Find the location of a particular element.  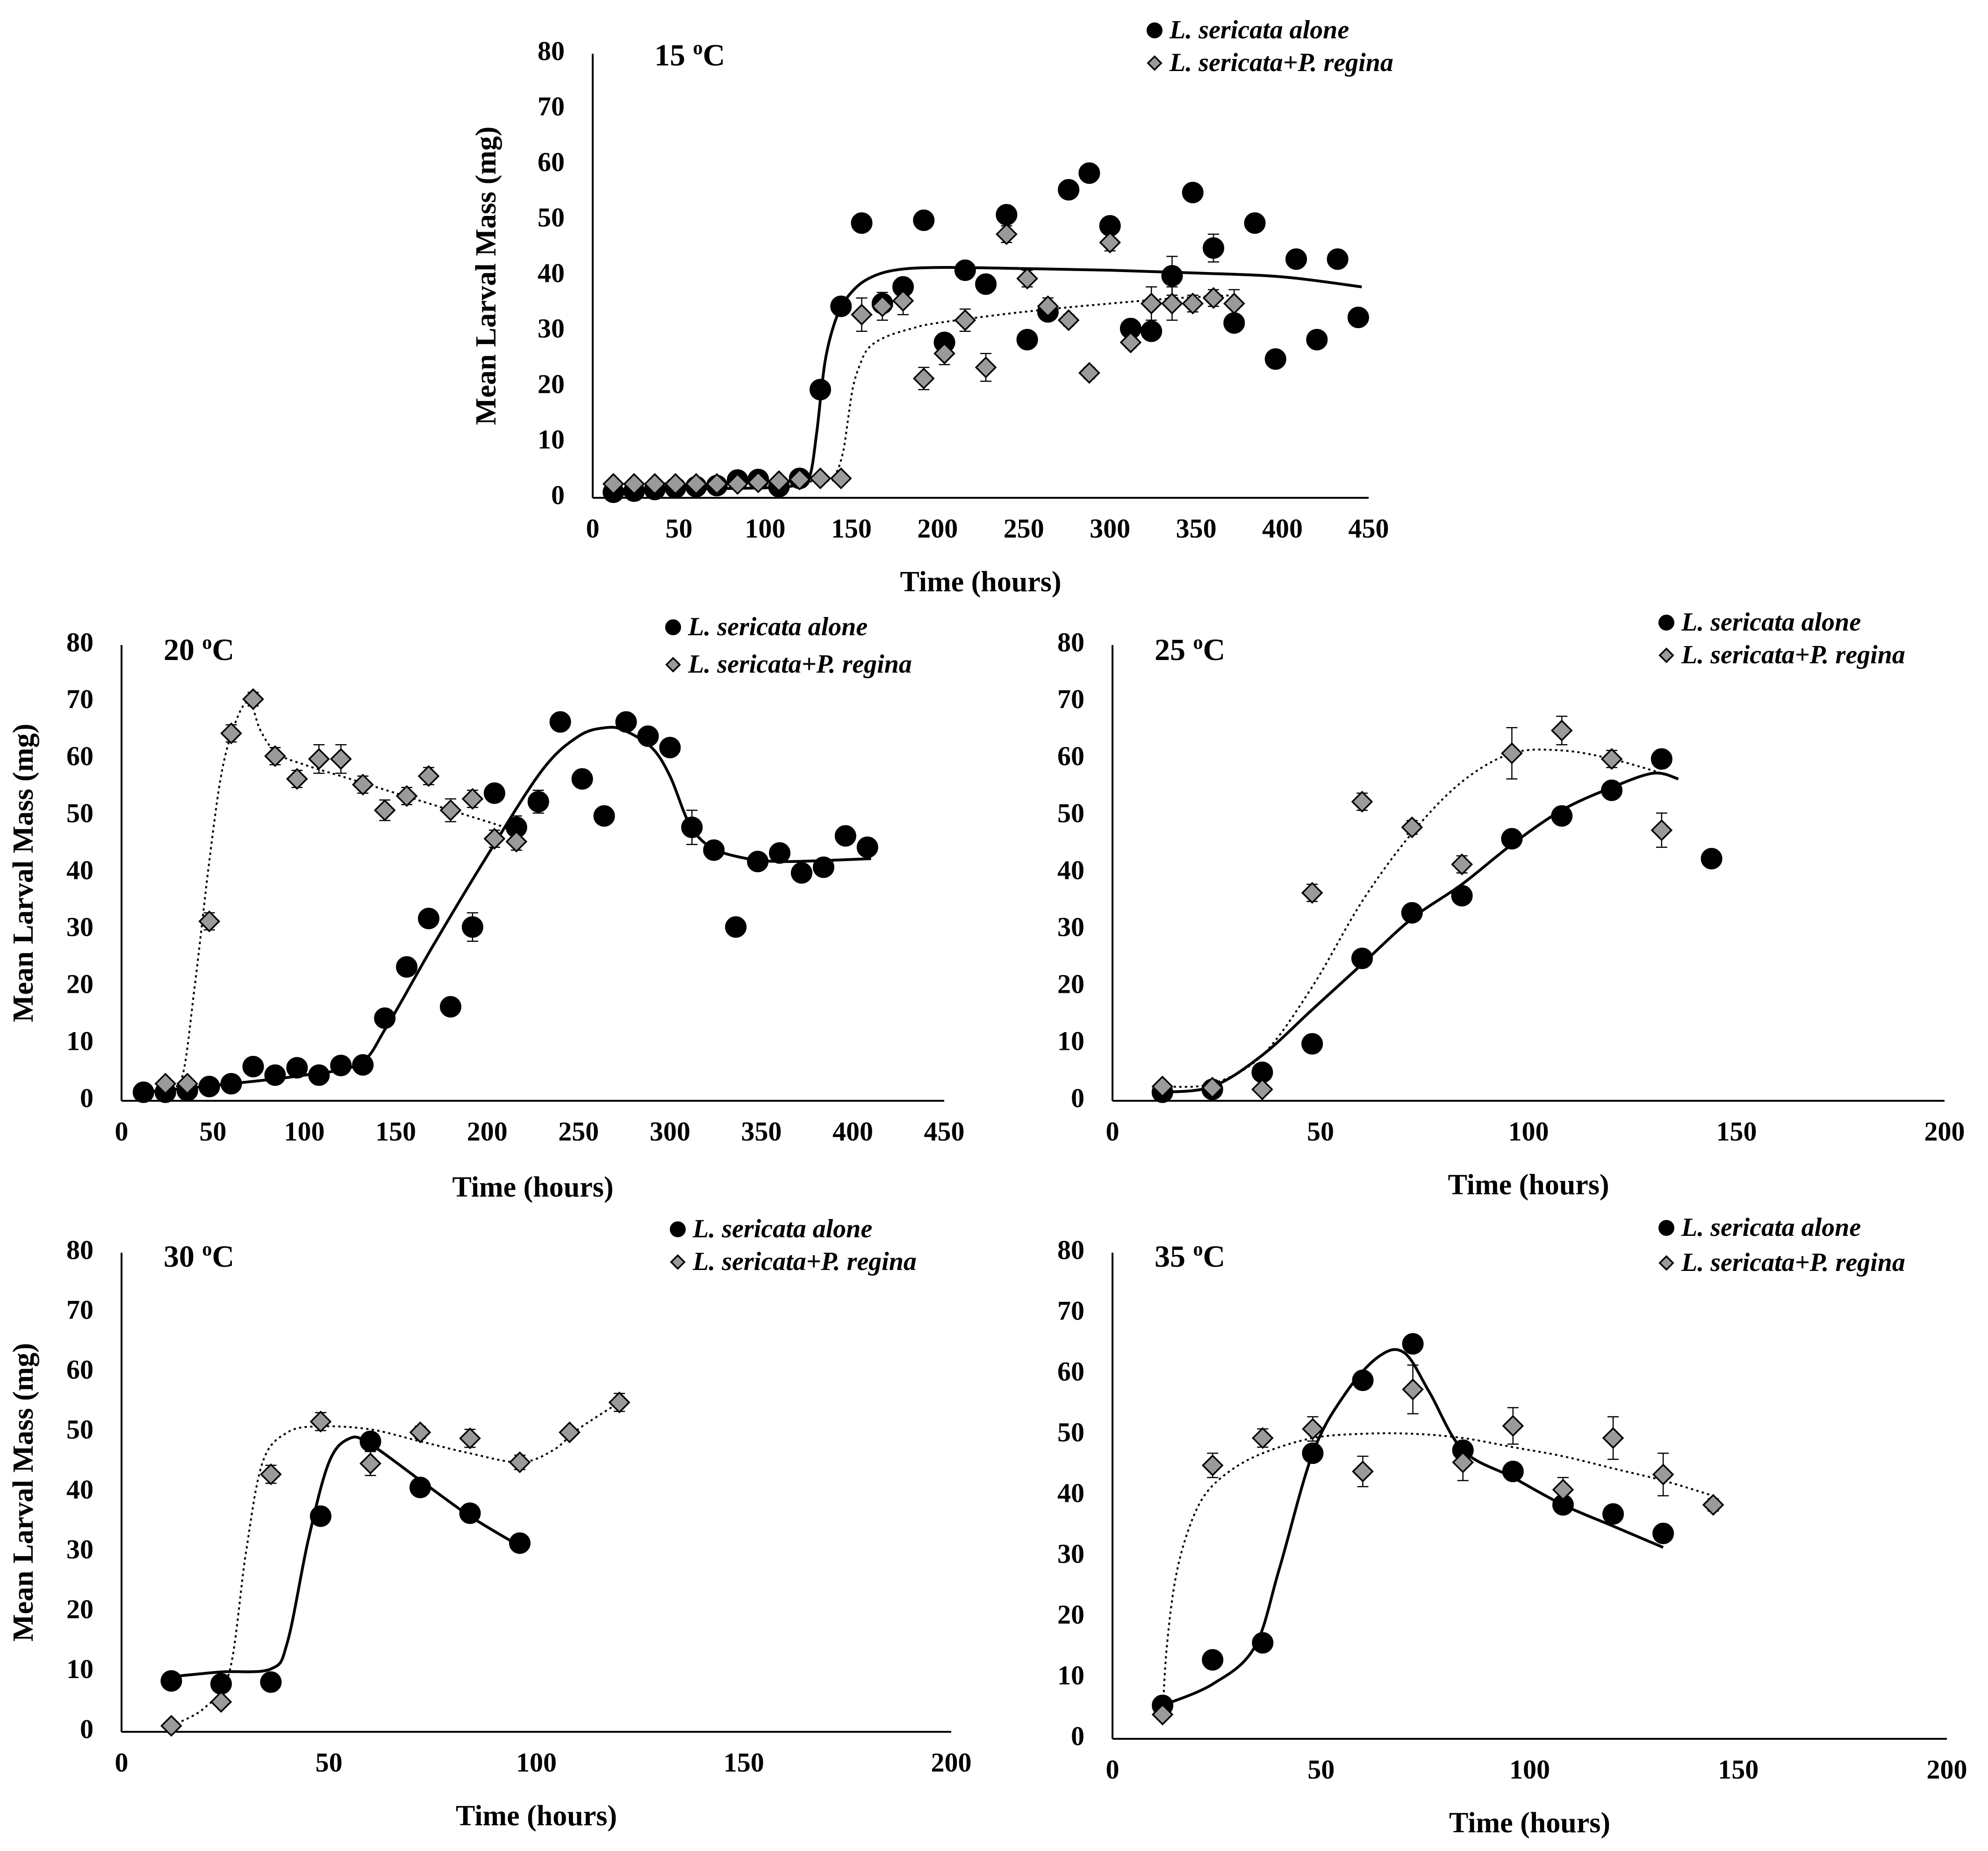

panel-title-number: 25 is located at coordinates (1174, 650).